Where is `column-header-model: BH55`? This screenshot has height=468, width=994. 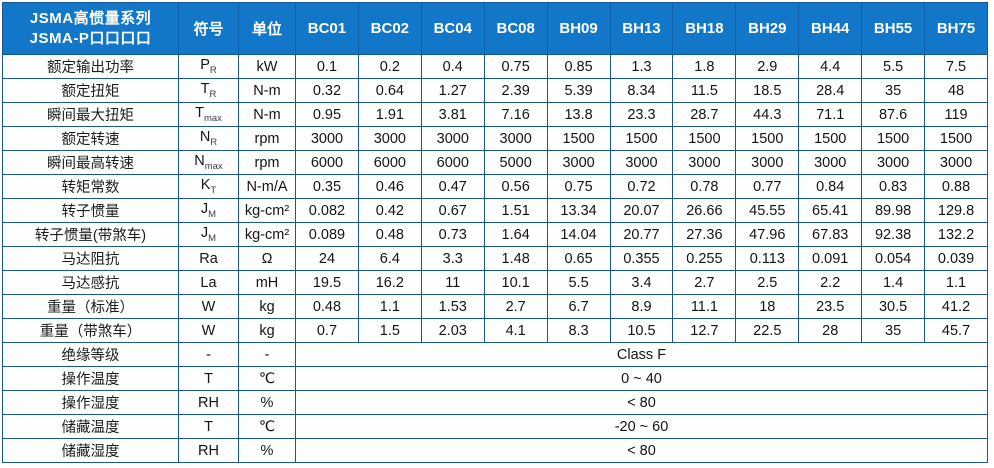 column-header-model: BH55 is located at coordinates (893, 28).